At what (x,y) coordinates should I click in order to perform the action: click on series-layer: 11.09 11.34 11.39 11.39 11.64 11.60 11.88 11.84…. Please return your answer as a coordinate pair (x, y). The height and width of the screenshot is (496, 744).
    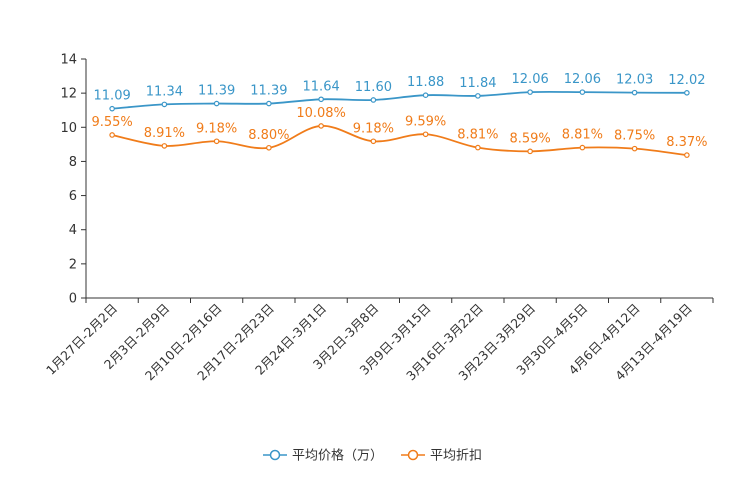
    Looking at the image, I should click on (399, 115).